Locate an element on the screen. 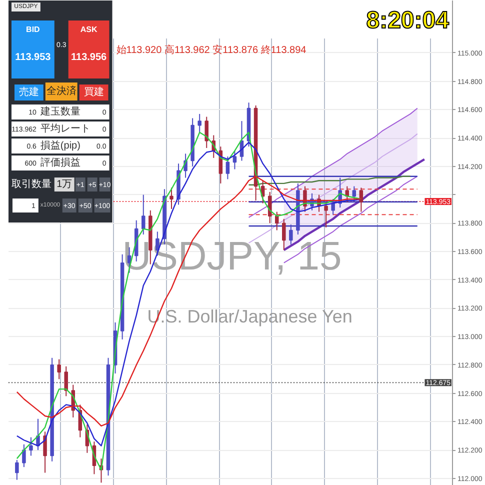  annotation: 売建 is located at coordinates (28, 92).